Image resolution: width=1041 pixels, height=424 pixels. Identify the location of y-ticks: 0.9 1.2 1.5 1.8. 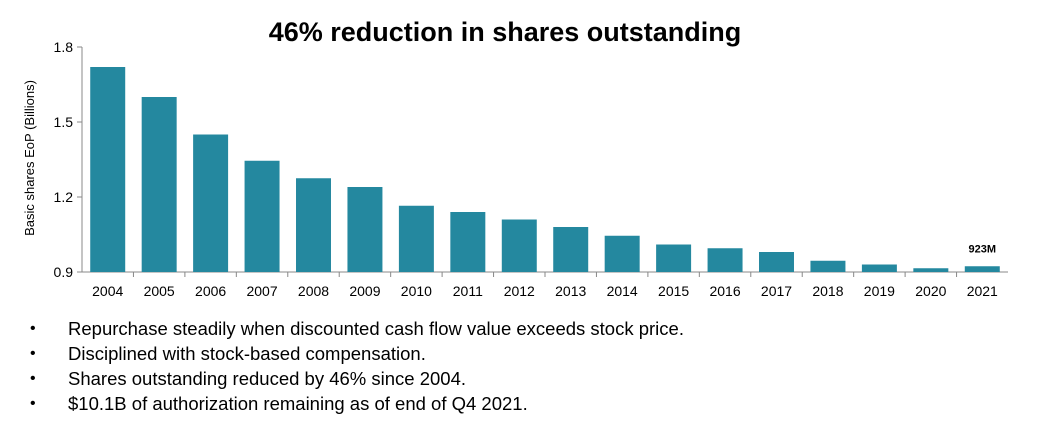
(68, 159).